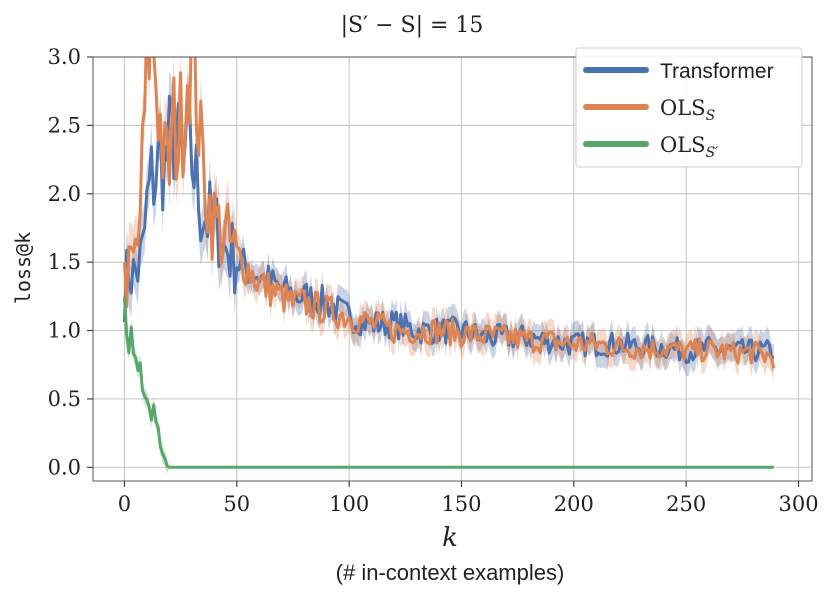 The image size is (831, 598). I want to click on x-tick-label: 150, so click(461, 504).